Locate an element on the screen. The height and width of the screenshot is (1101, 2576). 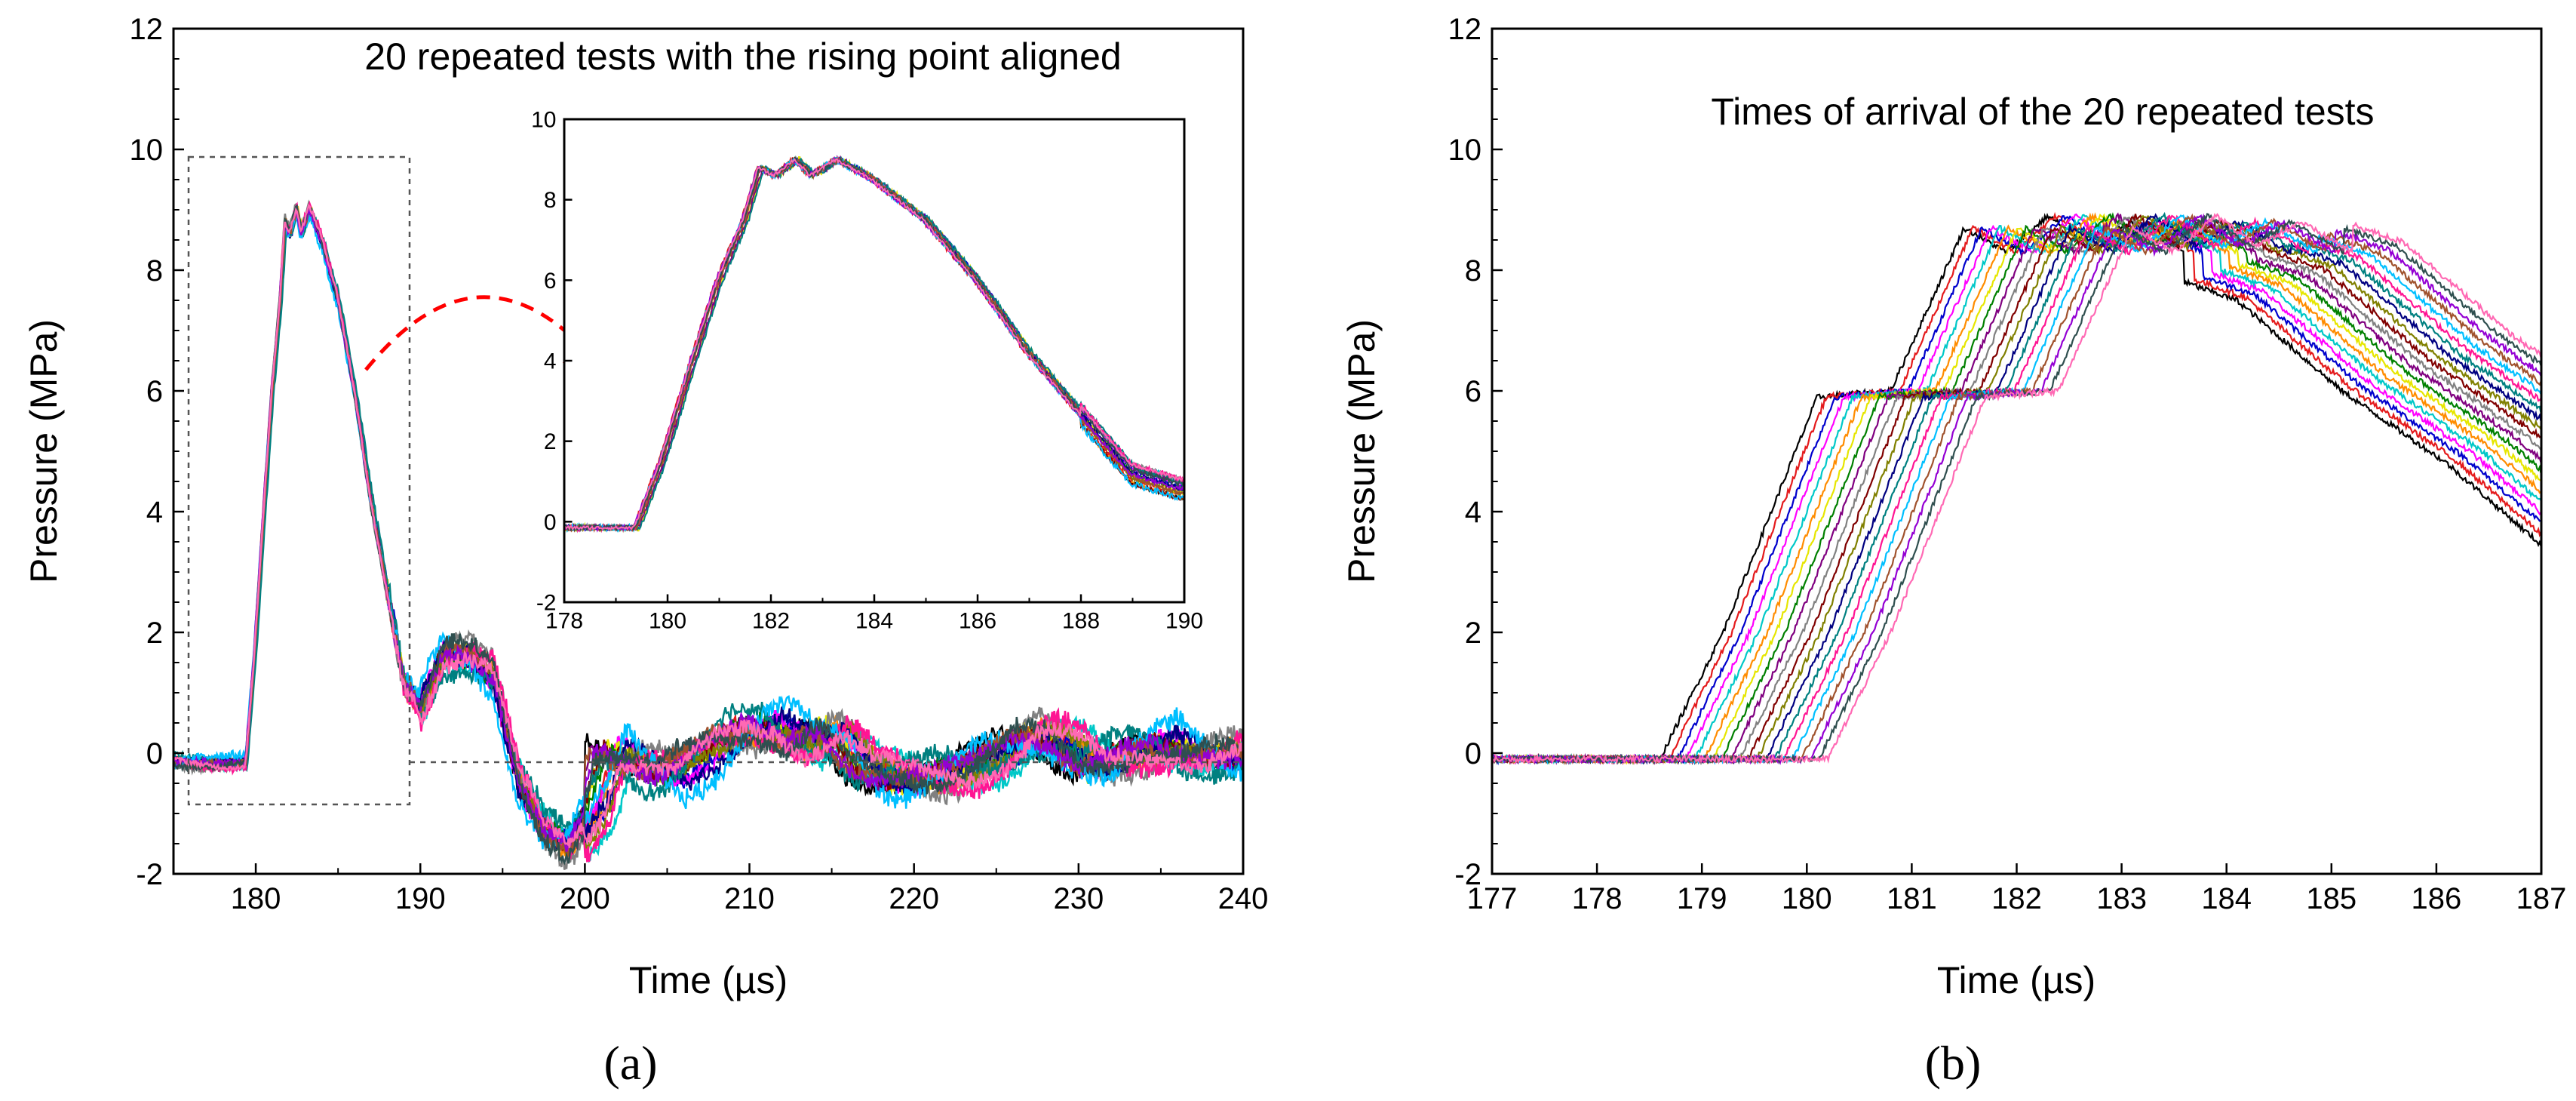
chart-a-ytick-label: -2 is located at coordinates (149, 874).